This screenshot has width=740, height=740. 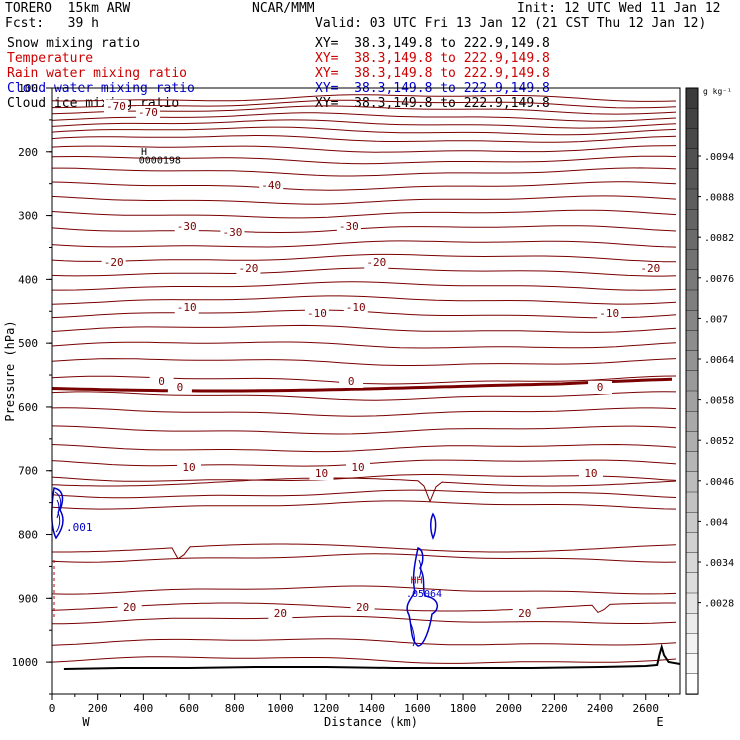 What do you see at coordinates (719, 604) in the screenshot?
I see `colorbar-label: .0028` at bounding box center [719, 604].